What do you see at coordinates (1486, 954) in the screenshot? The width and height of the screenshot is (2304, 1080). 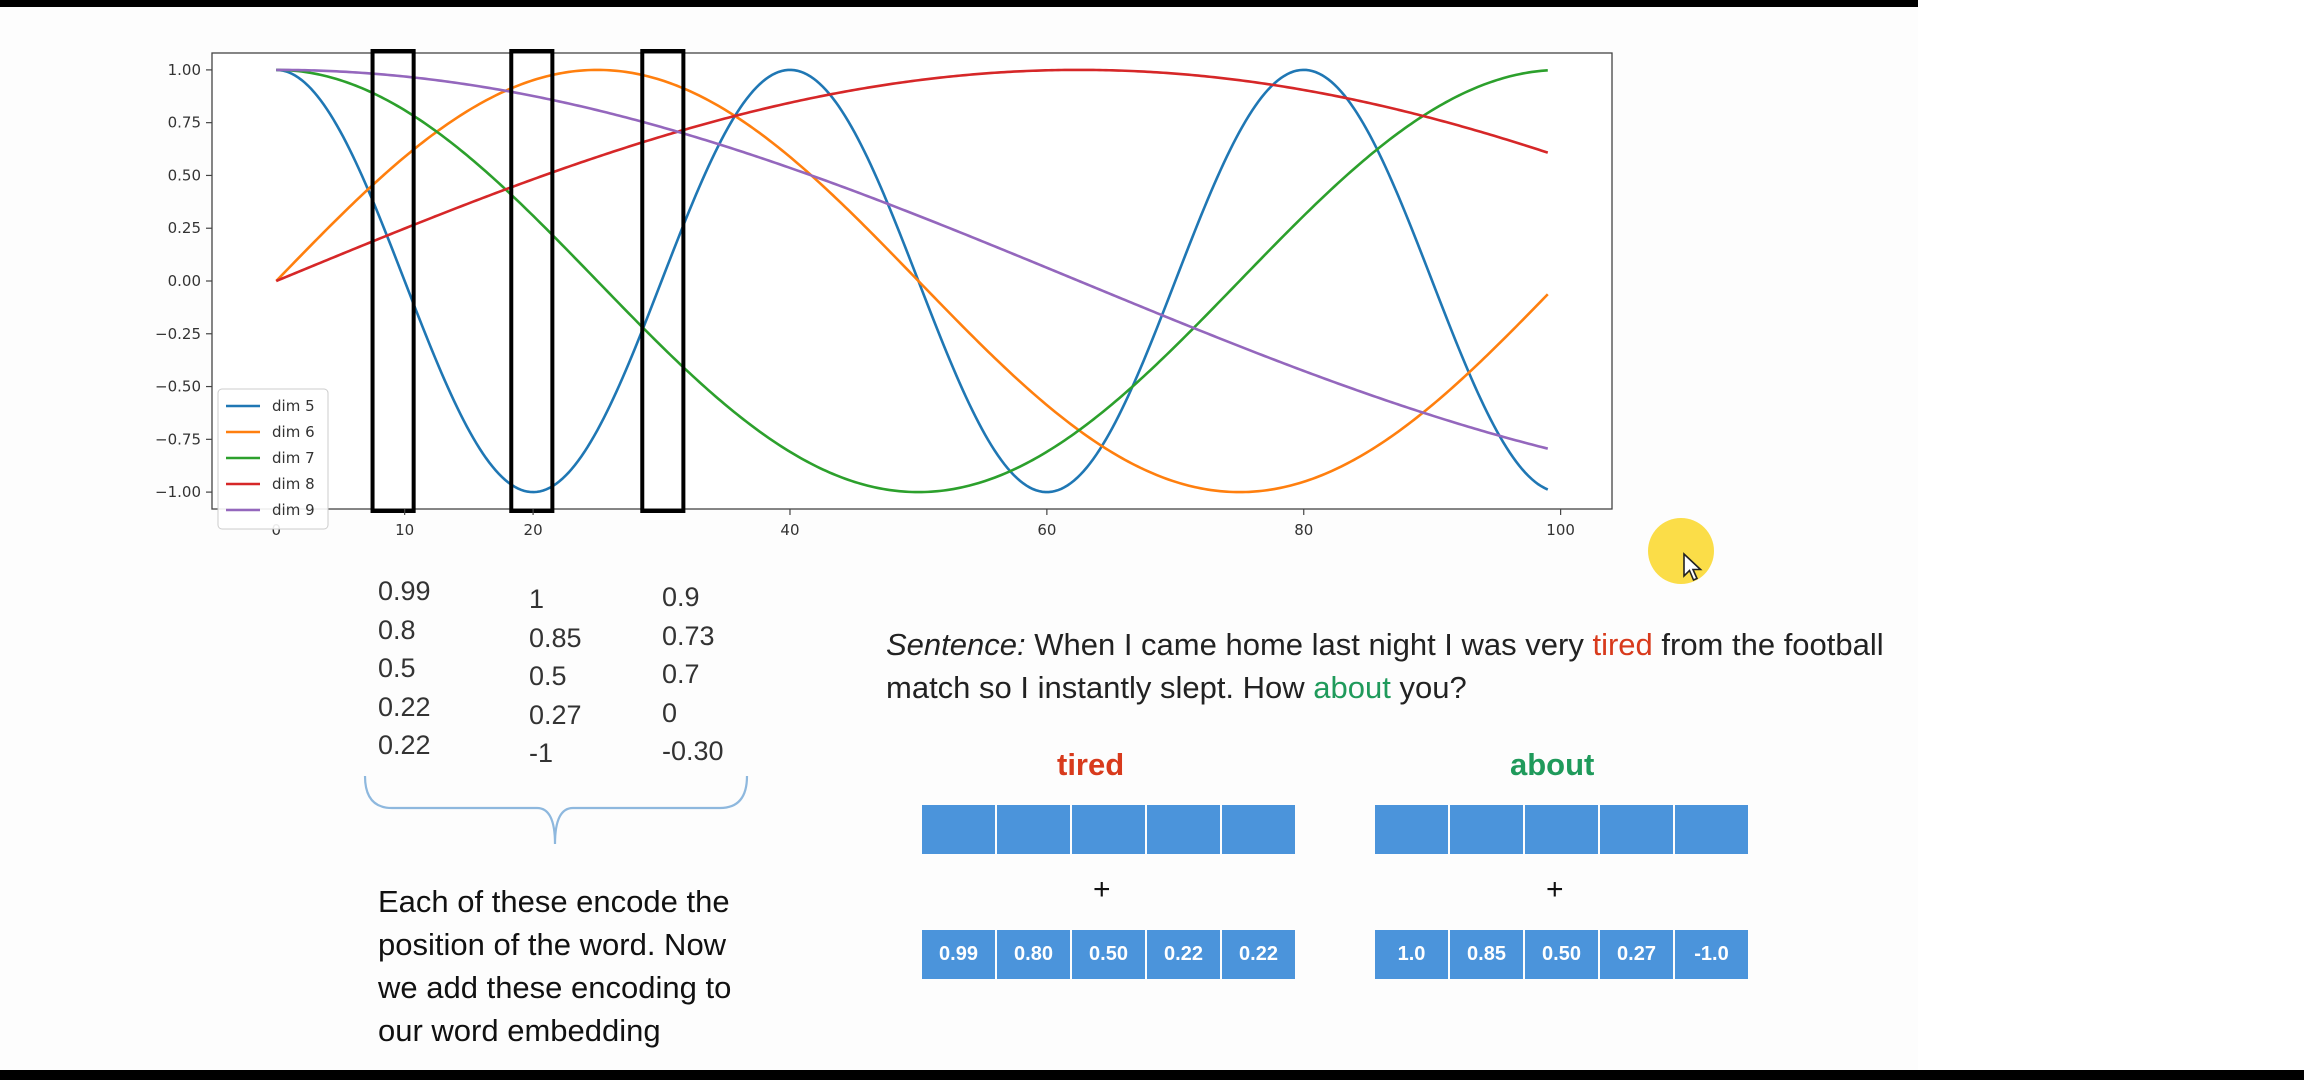 I see `encoding-cell: 0.85` at bounding box center [1486, 954].